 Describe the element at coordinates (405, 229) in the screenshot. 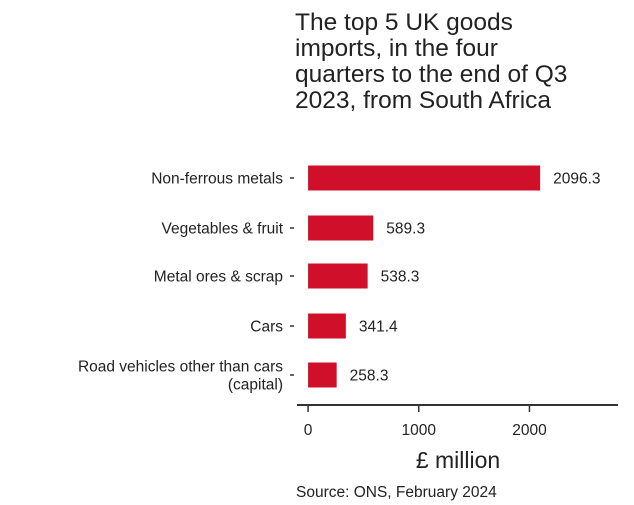

I see `value-label: 589.3` at that location.